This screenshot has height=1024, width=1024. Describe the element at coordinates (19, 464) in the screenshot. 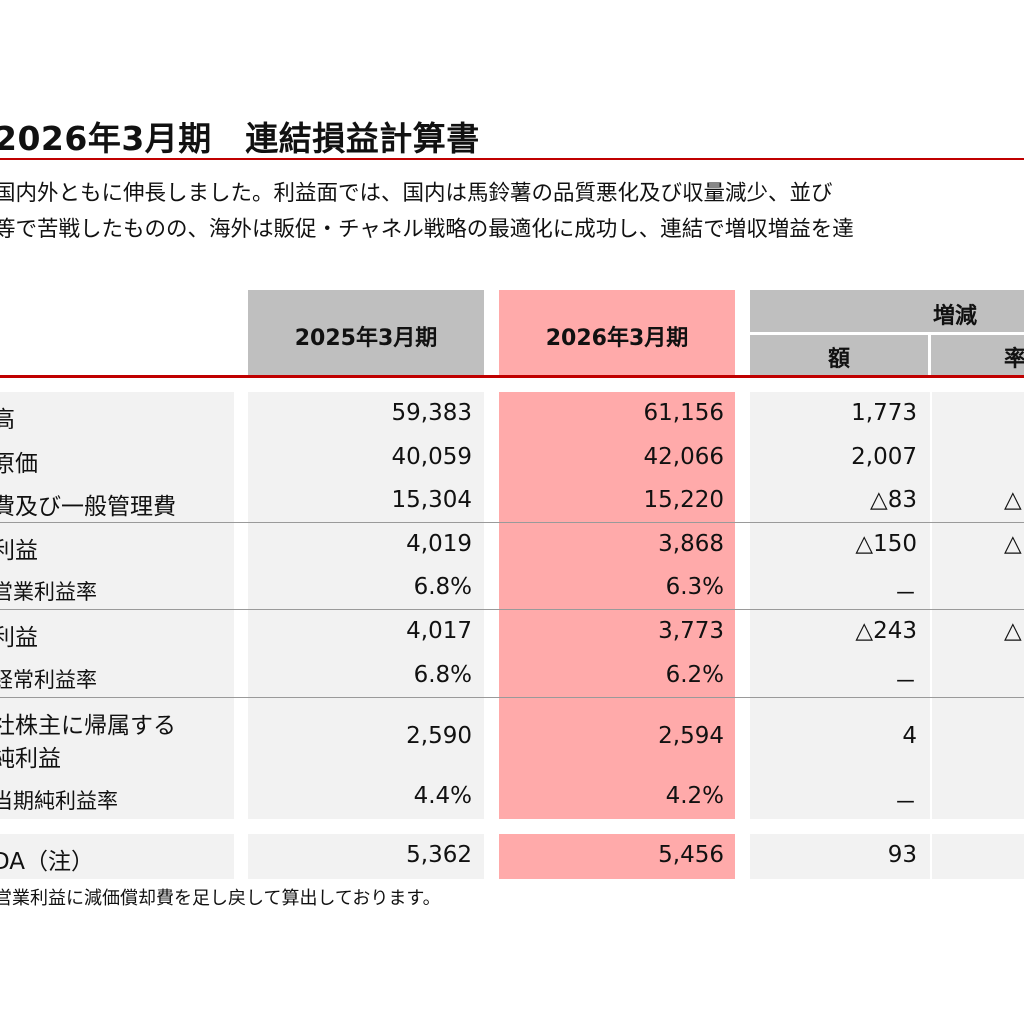

I see `row-label: 原価` at that location.